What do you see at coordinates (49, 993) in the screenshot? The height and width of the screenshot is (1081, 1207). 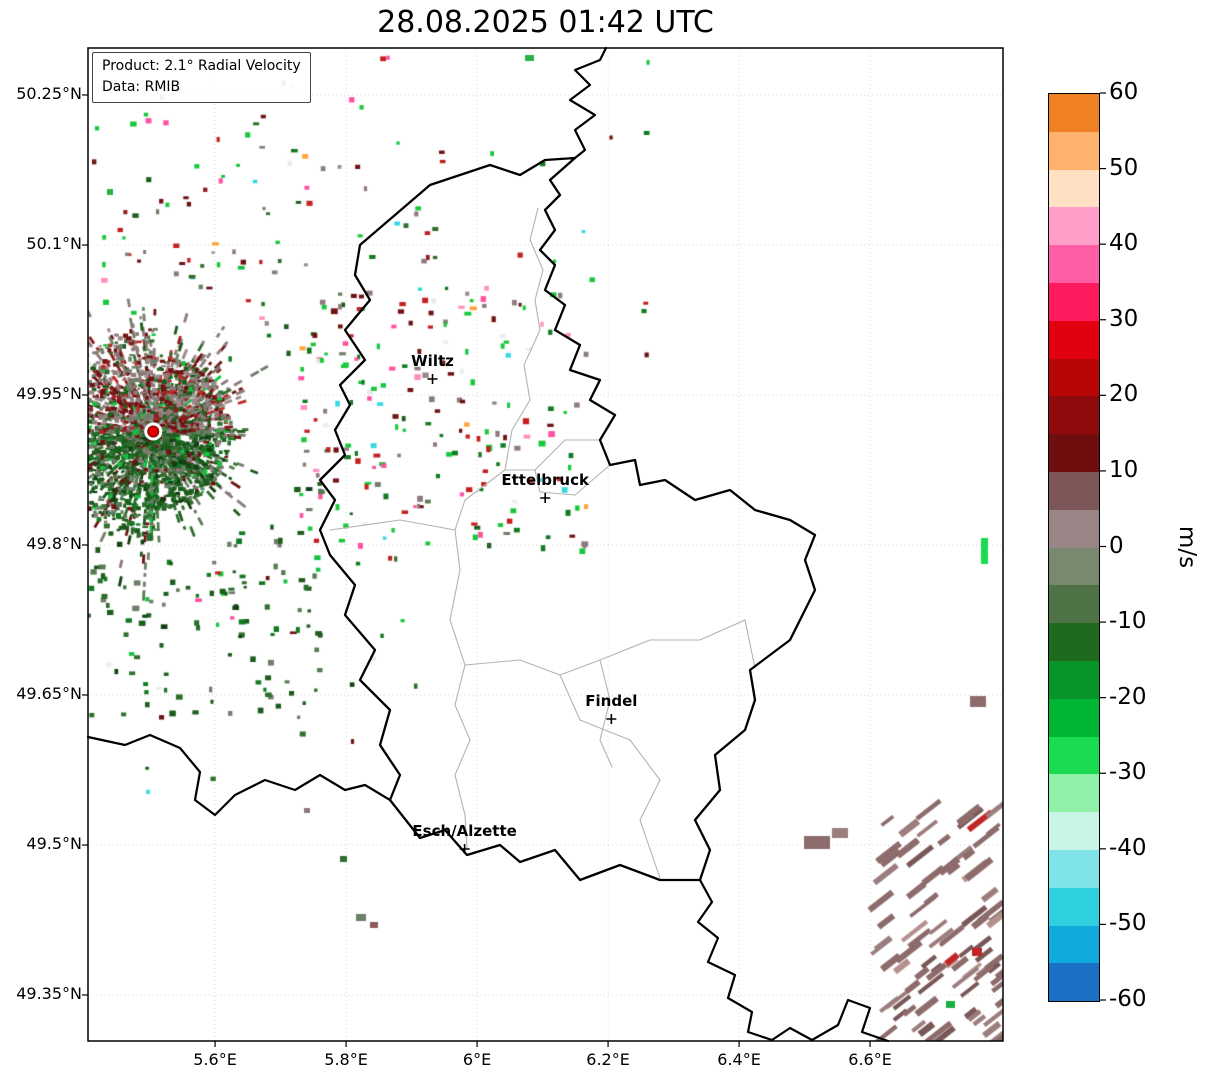 I see `y-axis-tick-label: 49.35°N` at bounding box center [49, 993].